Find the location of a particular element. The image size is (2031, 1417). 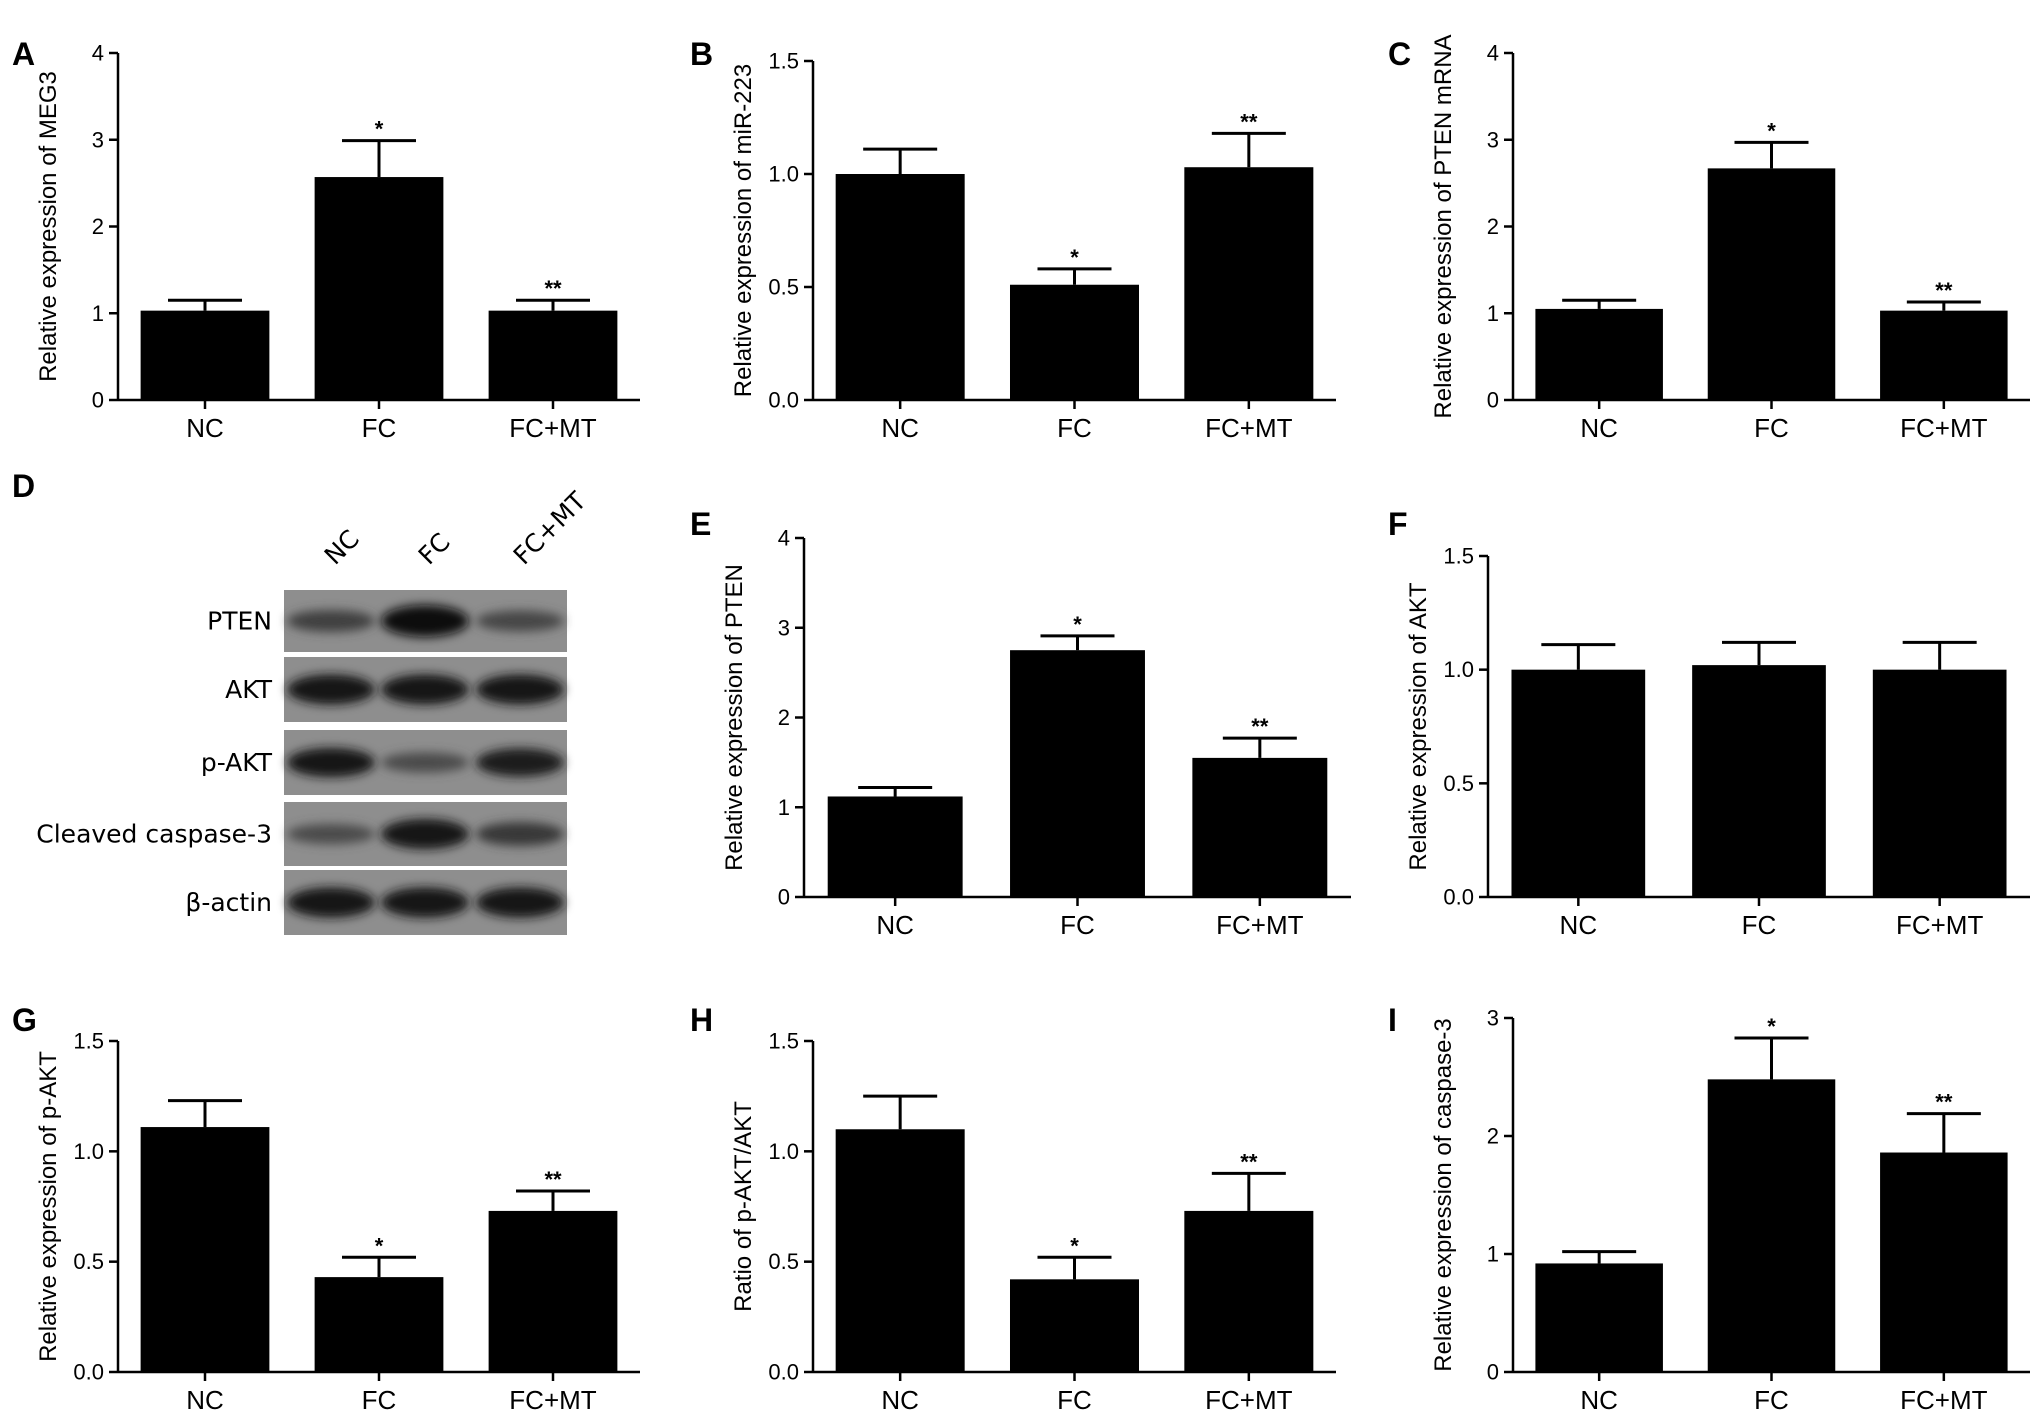

y-axis-title: Relative expression of PTEN is located at coordinates (734, 717).